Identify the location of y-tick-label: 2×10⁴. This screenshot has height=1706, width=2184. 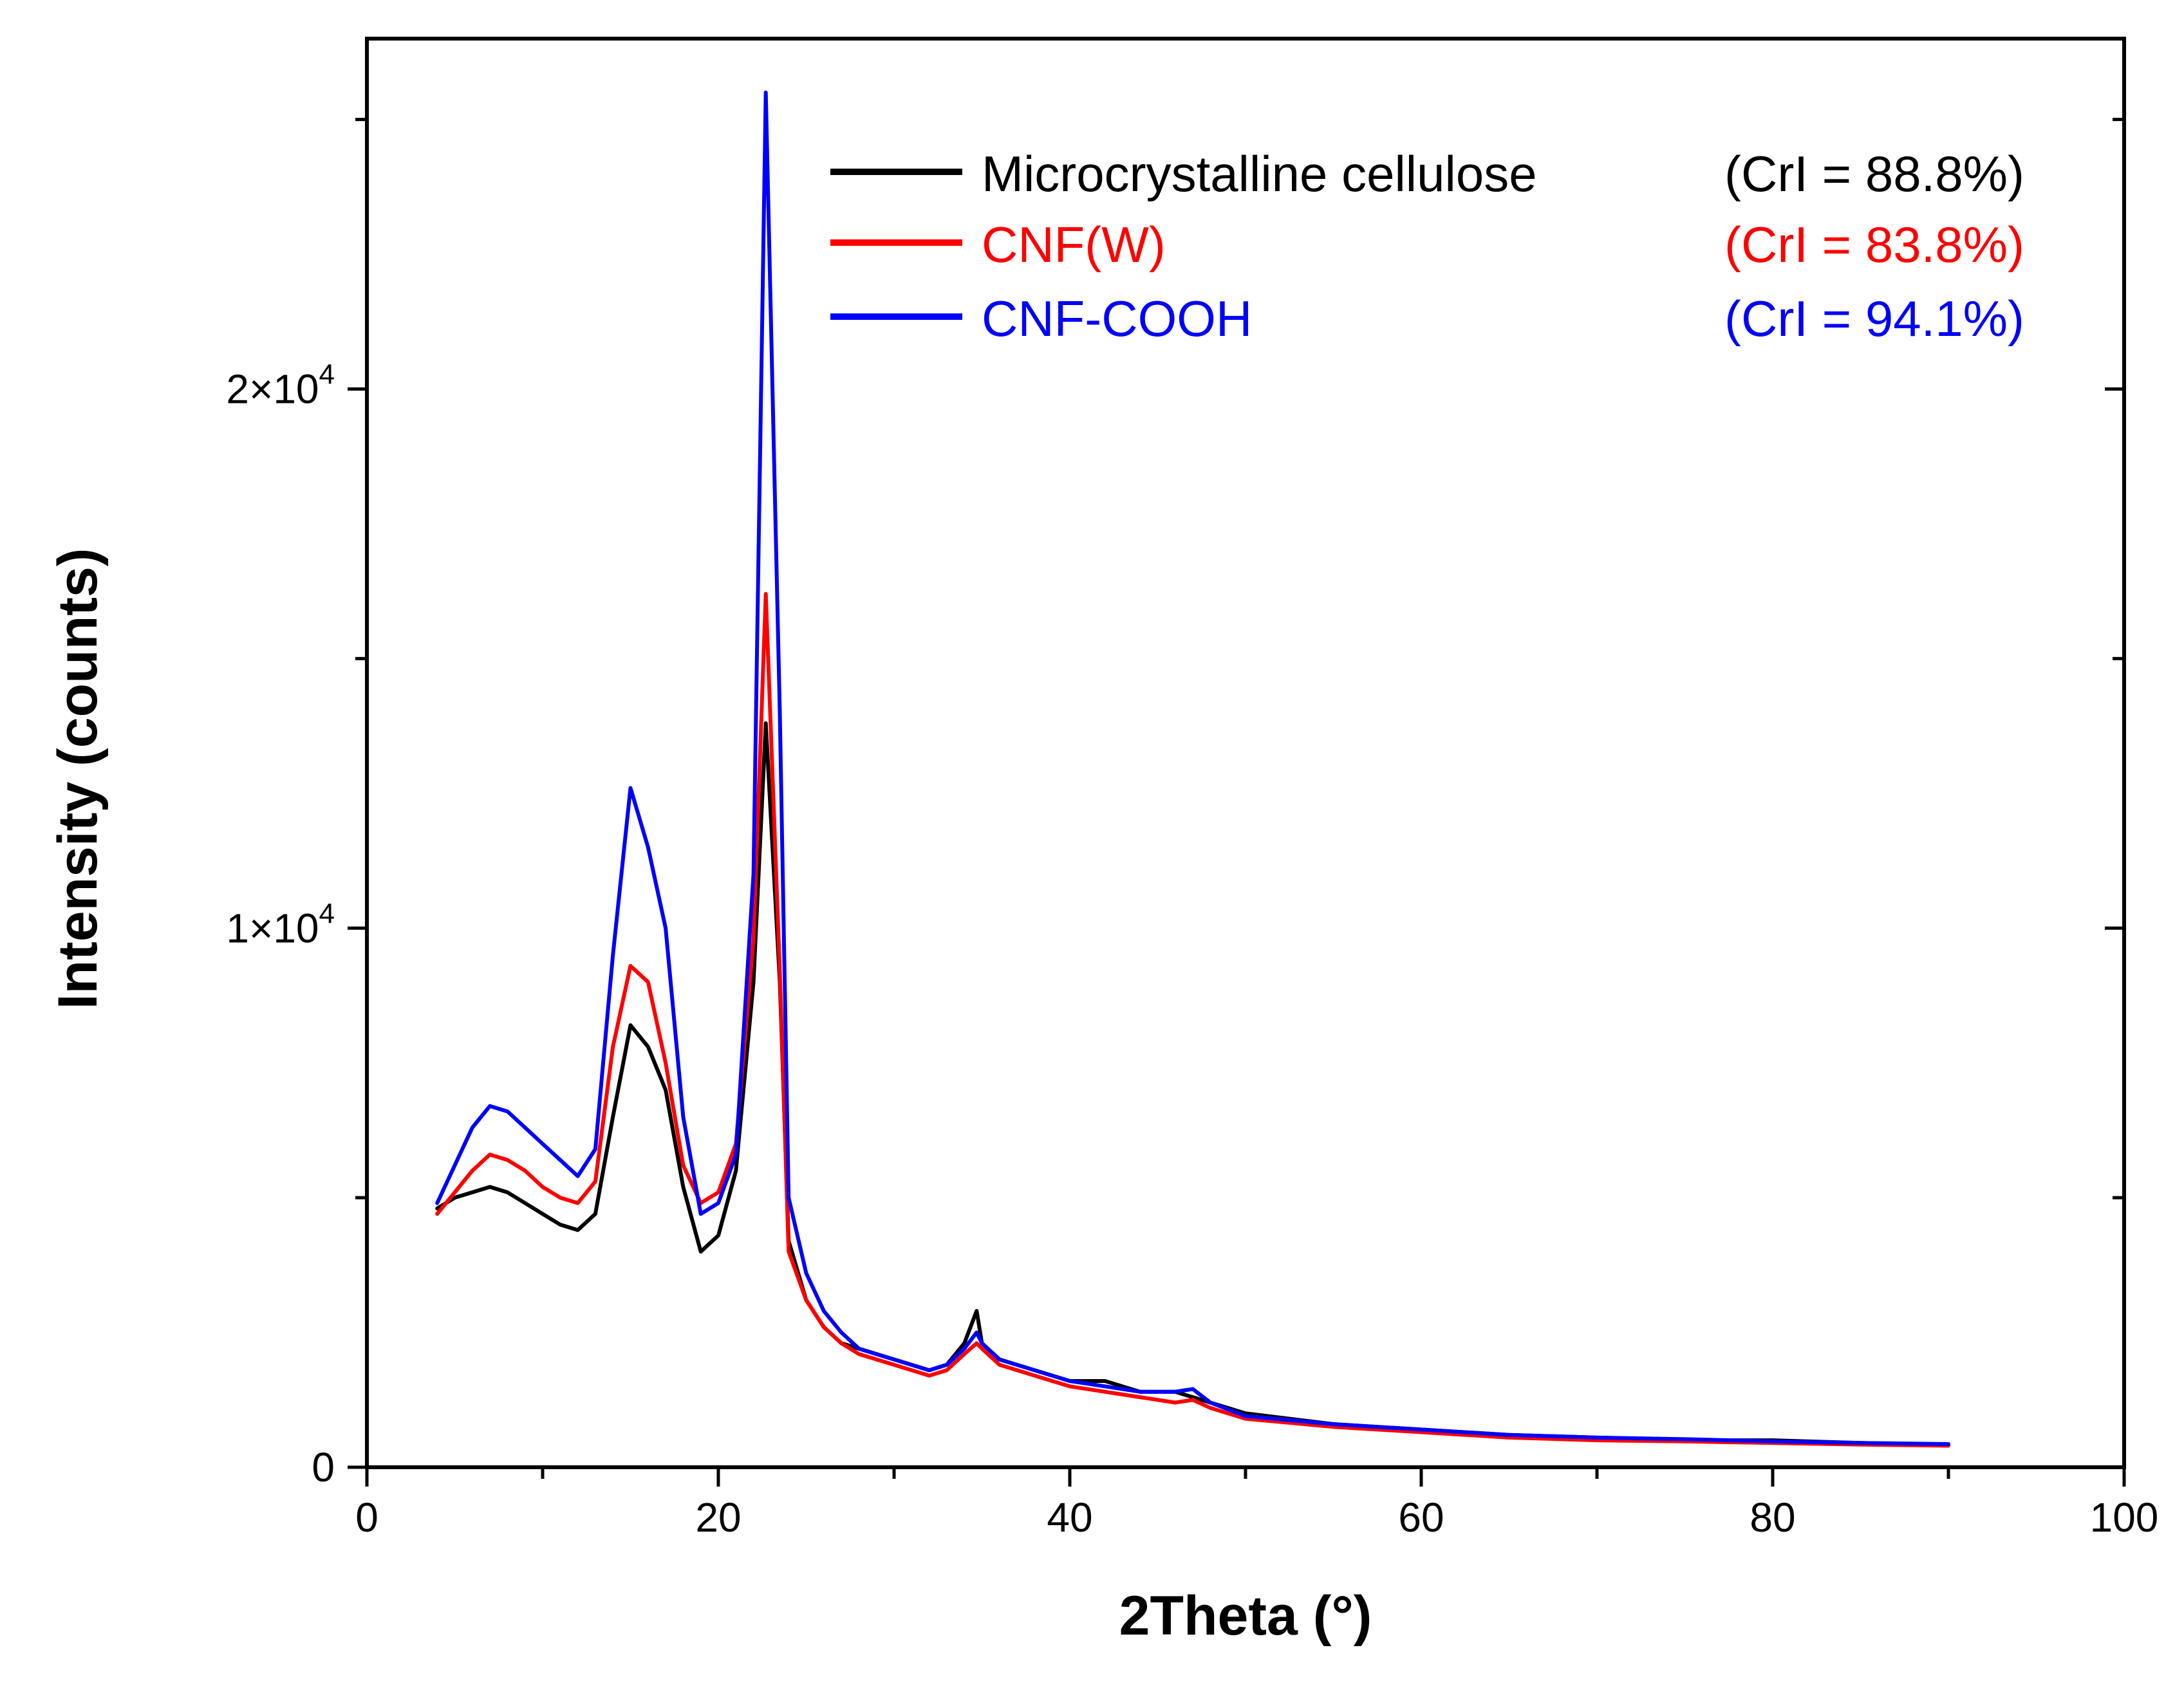
(280, 386).